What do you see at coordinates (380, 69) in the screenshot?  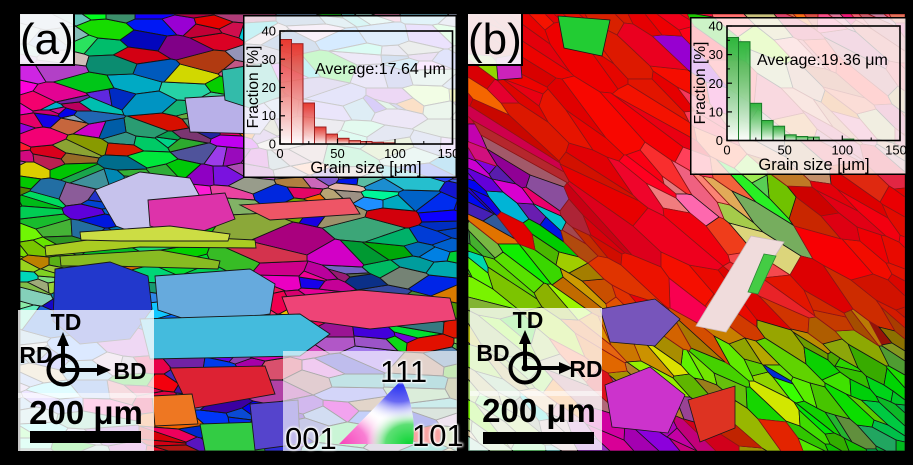 I see `svg-text: Average:17.64 μm` at bounding box center [380, 69].